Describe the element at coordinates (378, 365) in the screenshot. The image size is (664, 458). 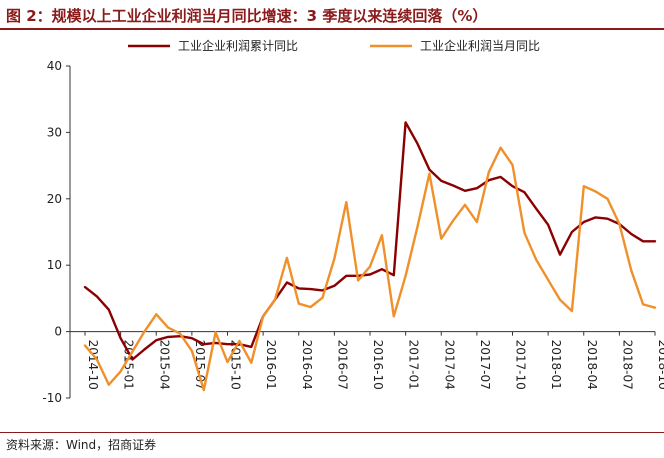
I see `x-tick-label: 2016-10` at that location.